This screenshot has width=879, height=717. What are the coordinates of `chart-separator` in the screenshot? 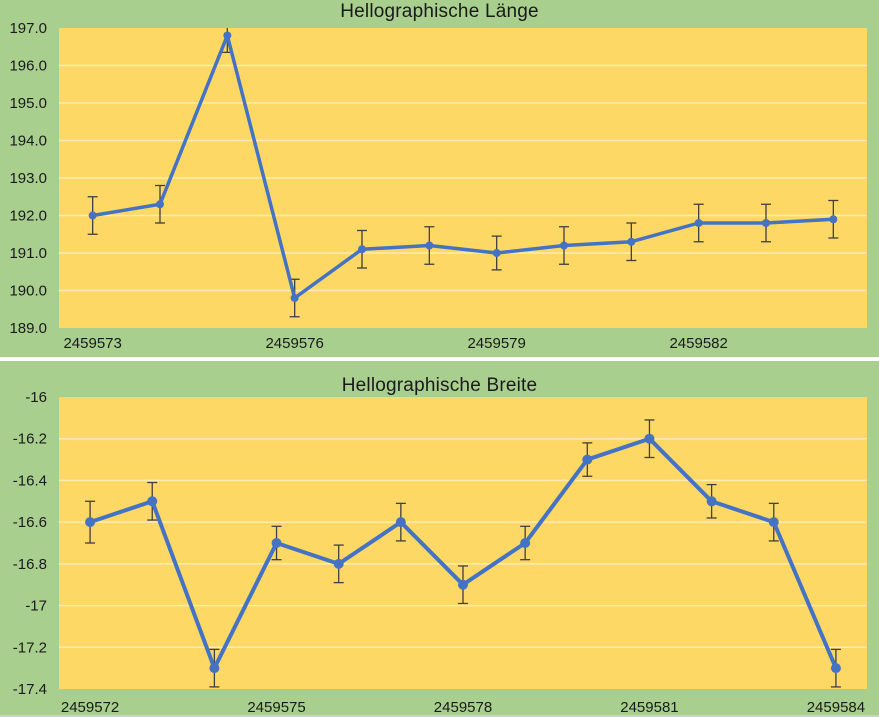 It's located at (439, 359).